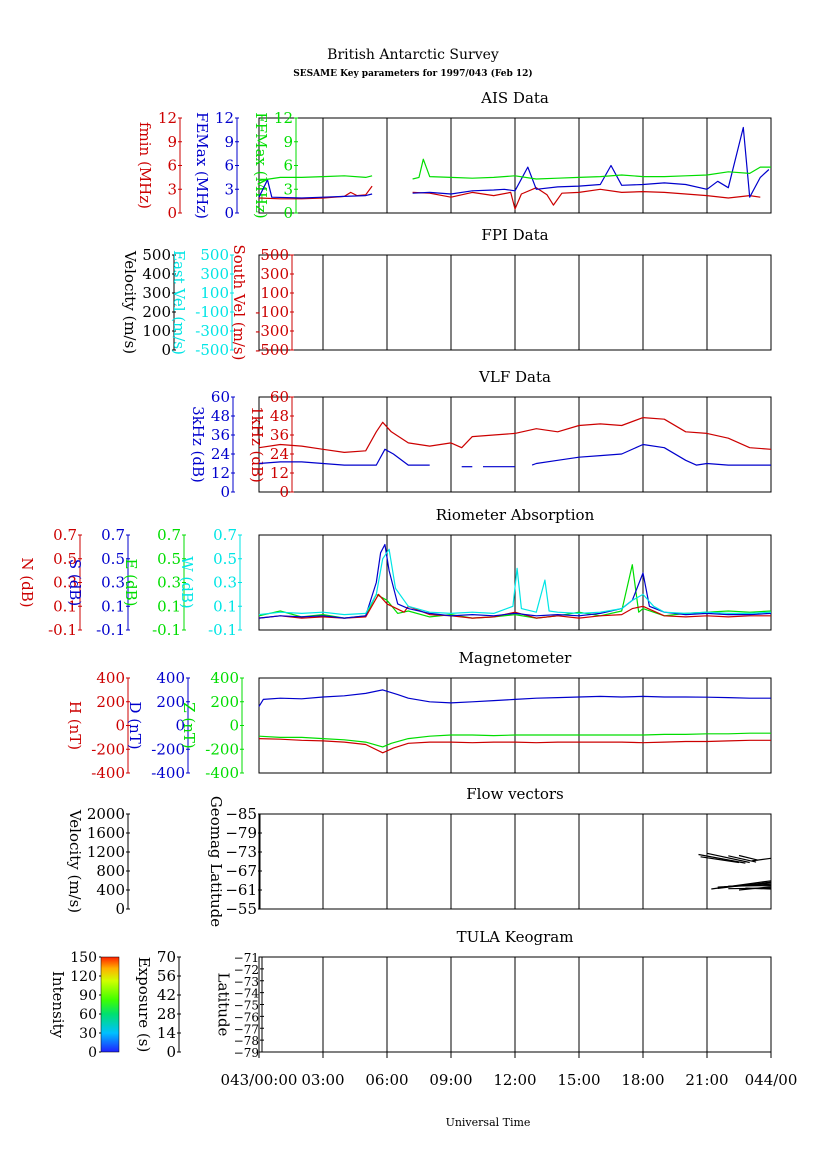  I want to click on flow-y-axis-label: Velocity (m/s), so click(75, 861).